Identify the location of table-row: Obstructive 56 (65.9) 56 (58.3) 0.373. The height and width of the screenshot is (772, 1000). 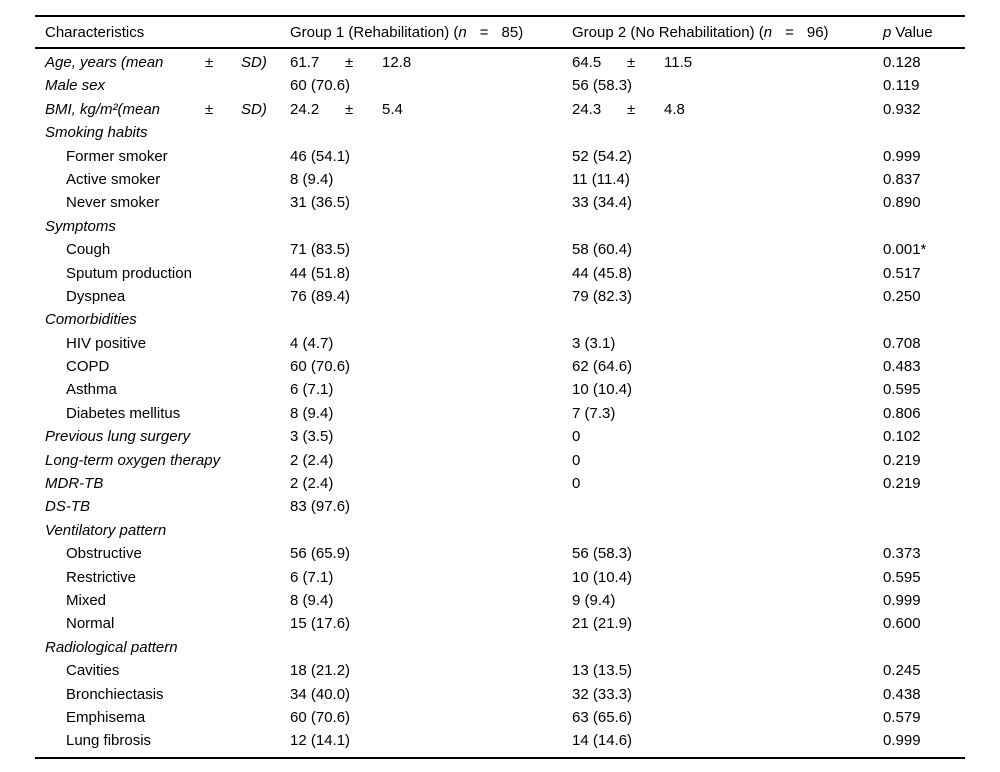
(500, 553).